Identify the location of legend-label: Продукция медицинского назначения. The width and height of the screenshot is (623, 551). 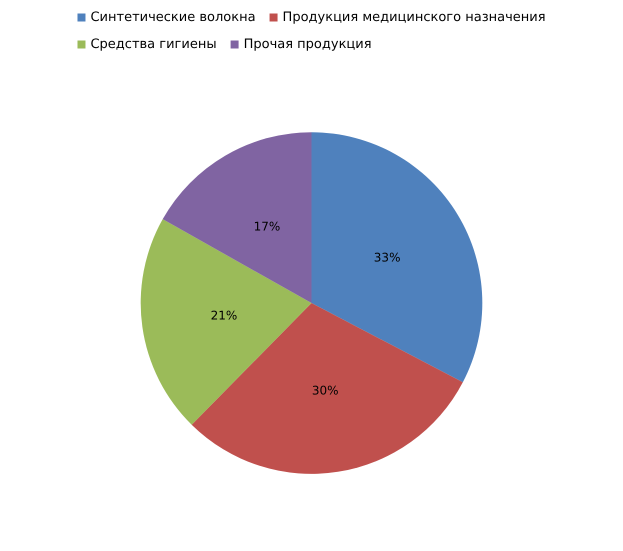
(414, 17).